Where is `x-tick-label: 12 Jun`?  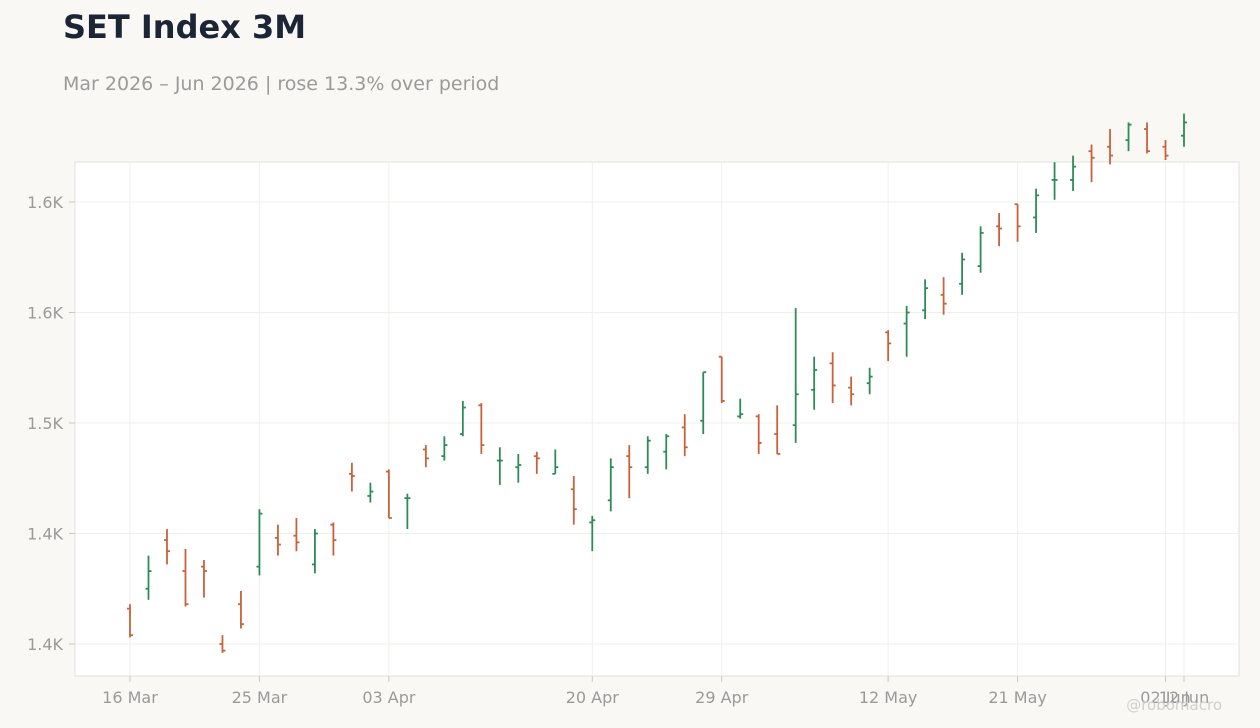 x-tick-label: 12 Jun is located at coordinates (1184, 697).